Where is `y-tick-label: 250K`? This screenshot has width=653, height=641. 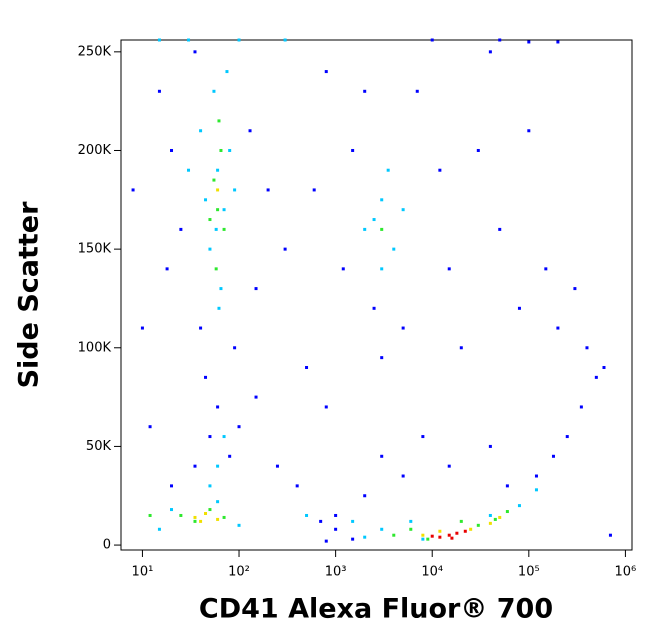 y-tick-label: 250K is located at coordinates (95, 51).